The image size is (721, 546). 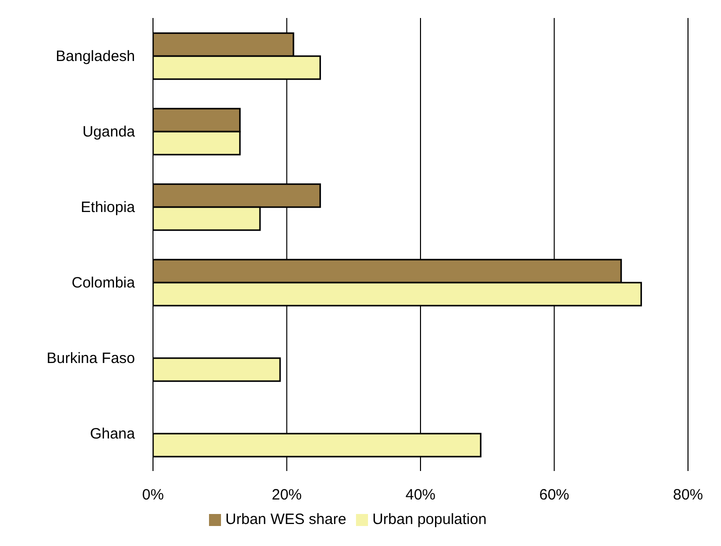 What do you see at coordinates (287, 495) in the screenshot?
I see `x-tick-label: 20%` at bounding box center [287, 495].